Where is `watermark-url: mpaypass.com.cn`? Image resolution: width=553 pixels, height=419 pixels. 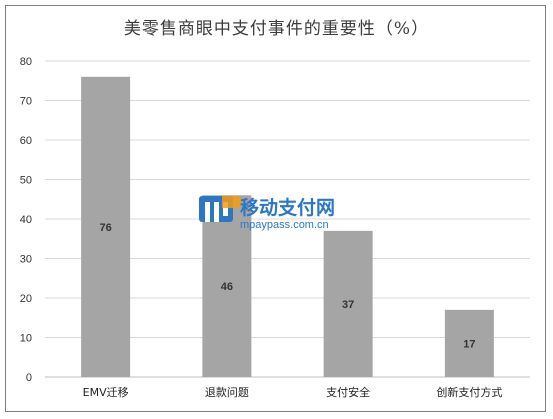
watermark-url: mpaypass.com.cn is located at coordinates (284, 225).